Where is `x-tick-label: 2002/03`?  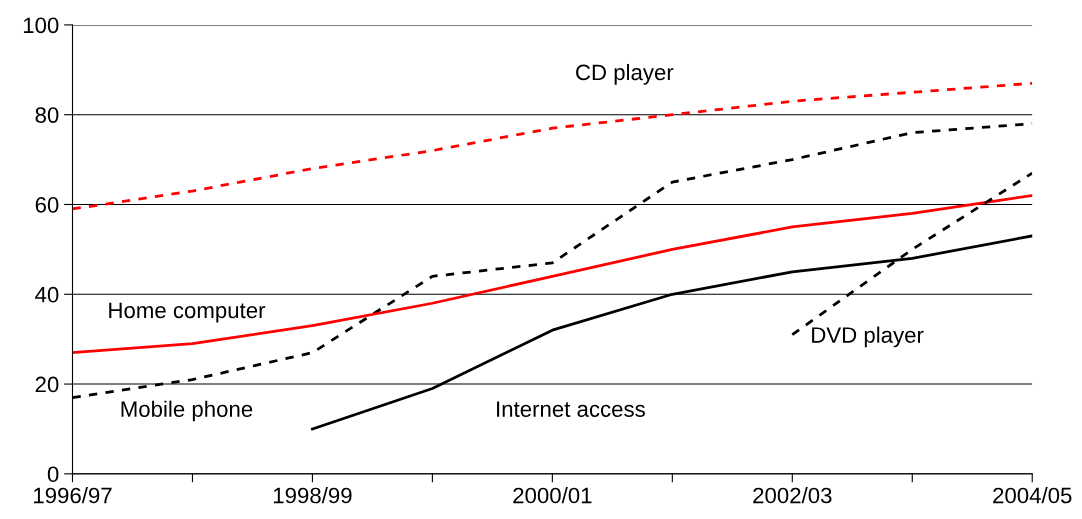
x-tick-label: 2002/03 is located at coordinates (792, 495).